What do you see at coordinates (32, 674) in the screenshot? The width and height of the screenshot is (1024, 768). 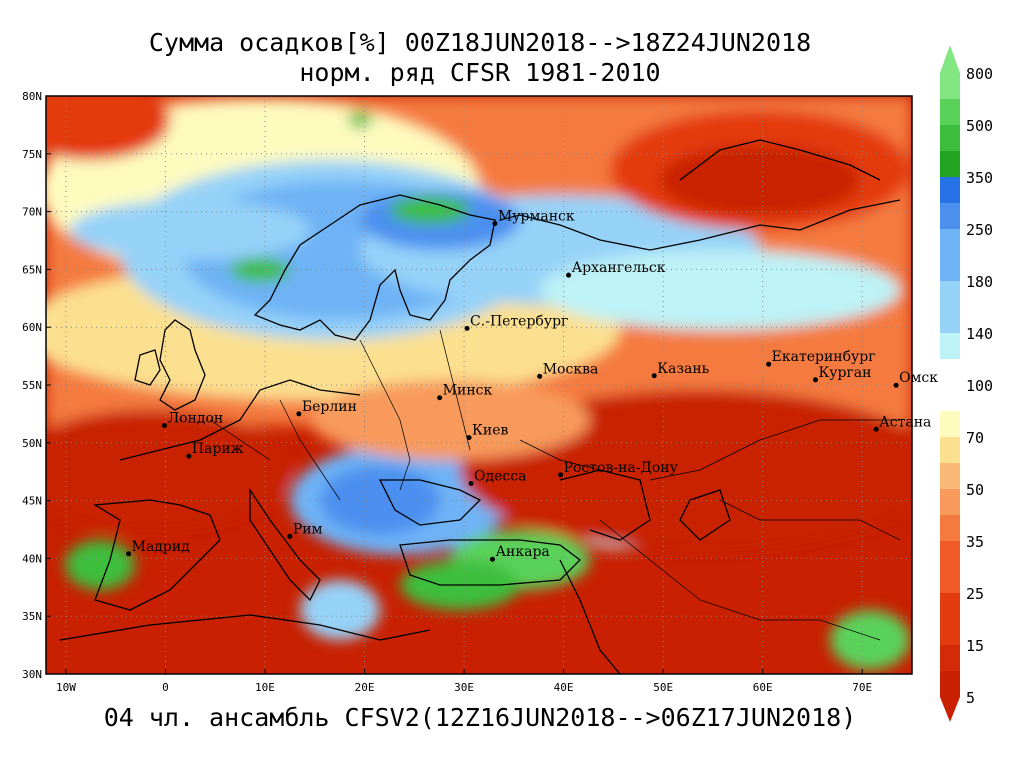 I see `lat-label: 30N` at bounding box center [32, 674].